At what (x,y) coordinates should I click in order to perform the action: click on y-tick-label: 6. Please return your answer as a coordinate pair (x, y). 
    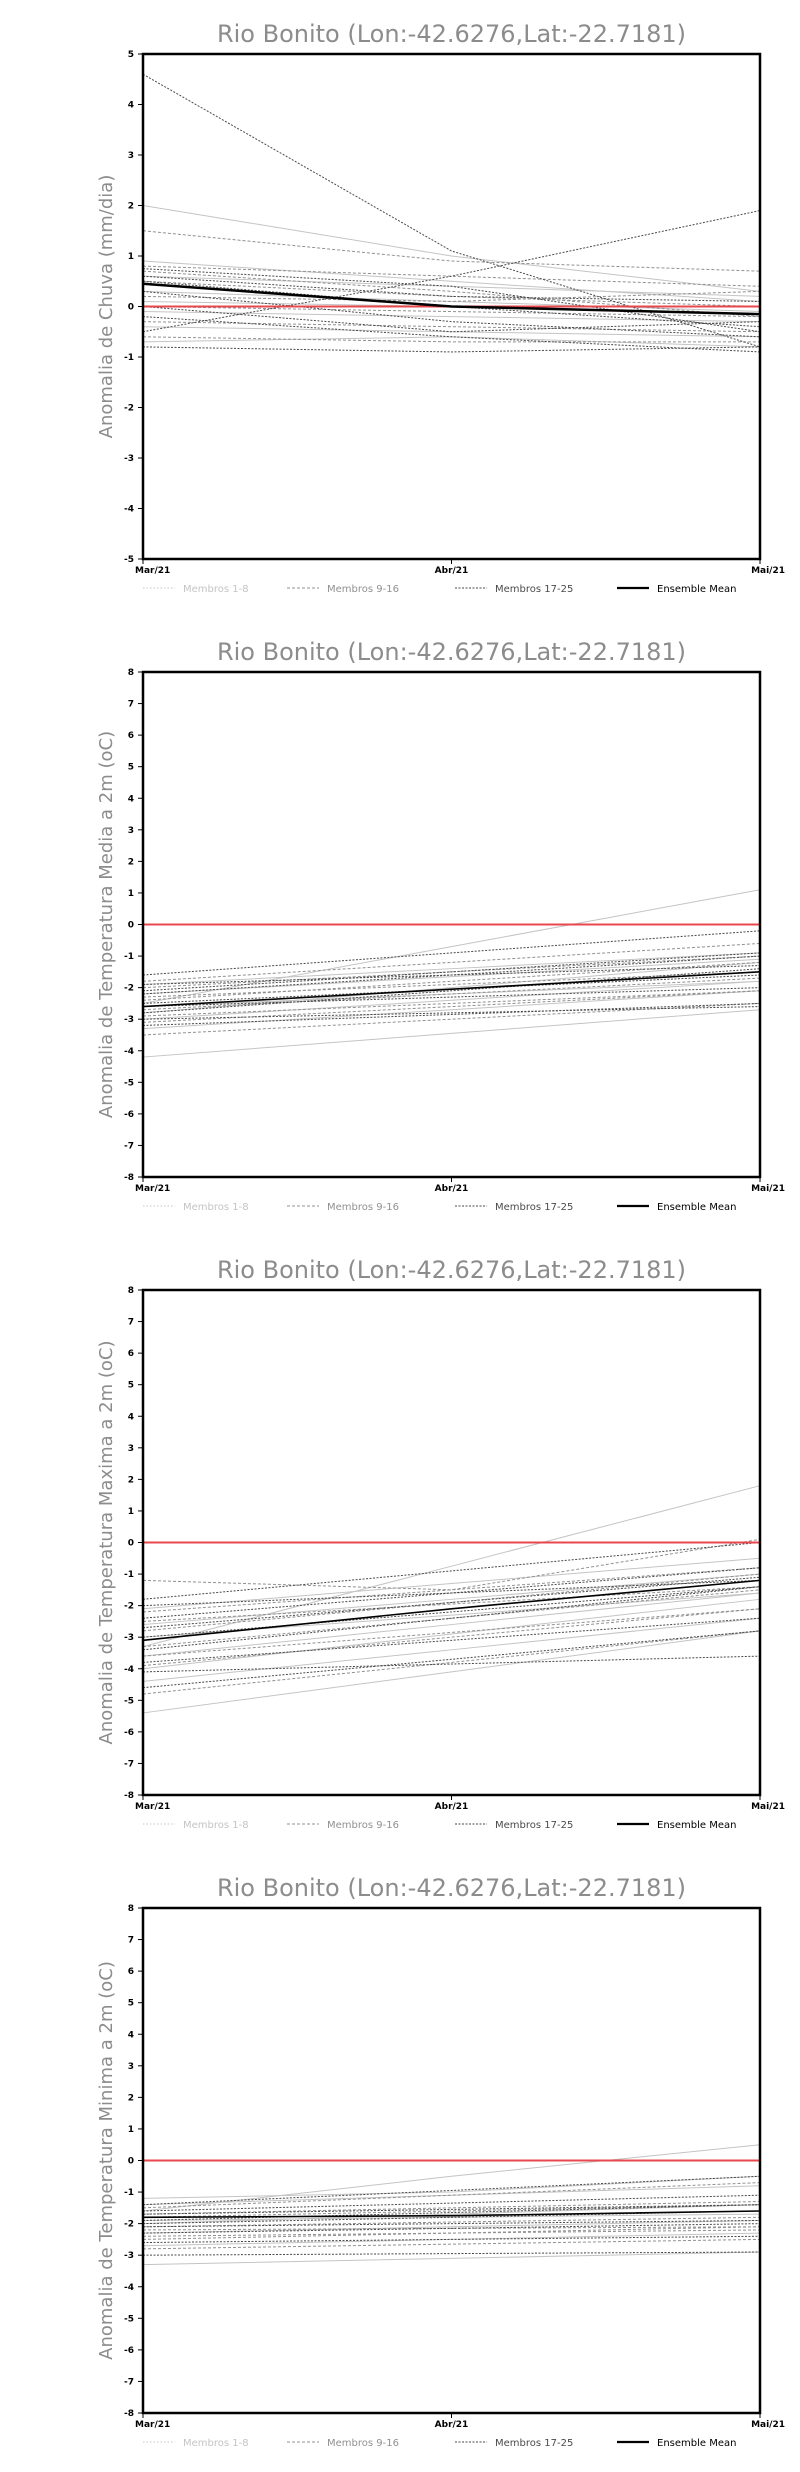
    Looking at the image, I should click on (131, 736).